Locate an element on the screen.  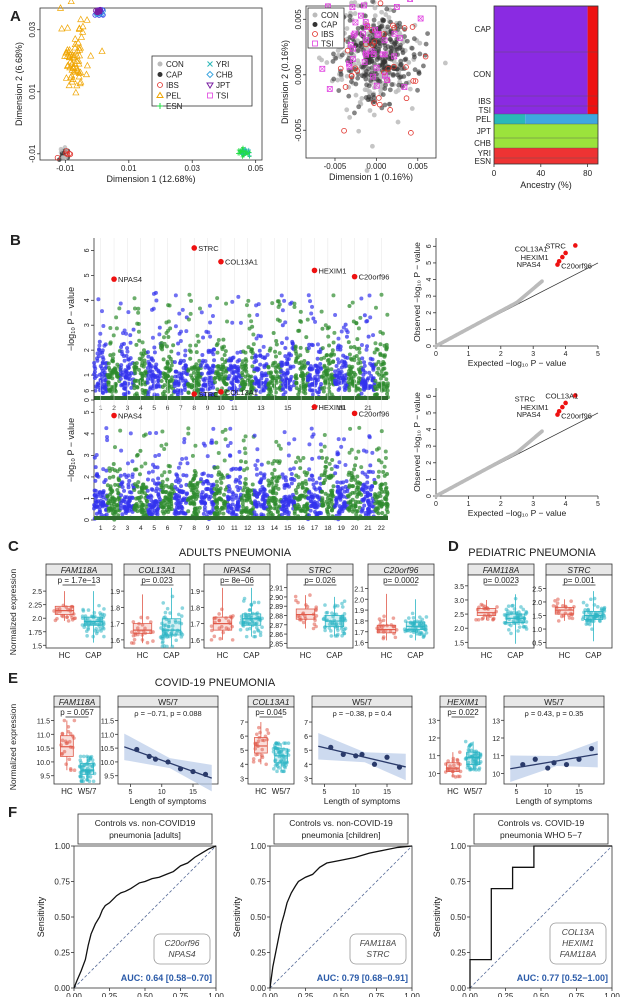
ibs-point is located at coordinates (66, 153).